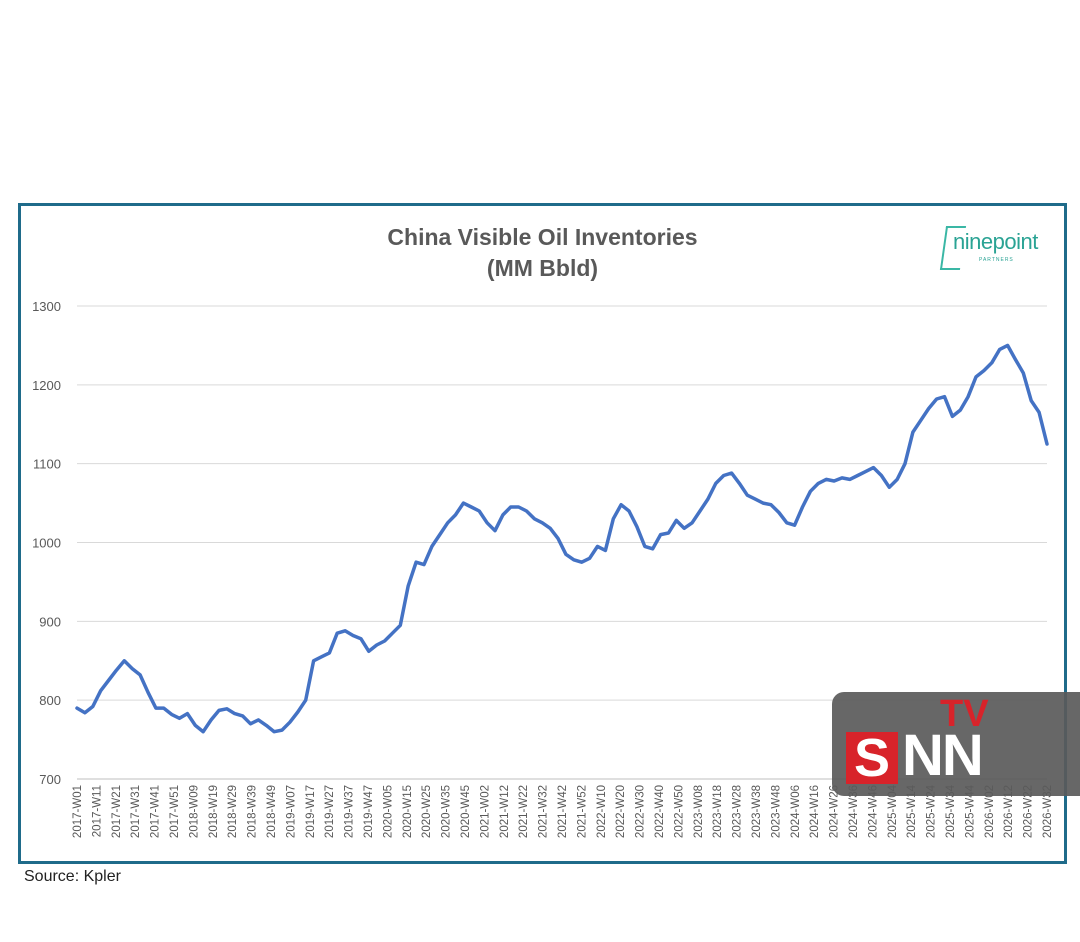 The height and width of the screenshot is (942, 1080). I want to click on y-tick-label: 700, so click(50, 779).